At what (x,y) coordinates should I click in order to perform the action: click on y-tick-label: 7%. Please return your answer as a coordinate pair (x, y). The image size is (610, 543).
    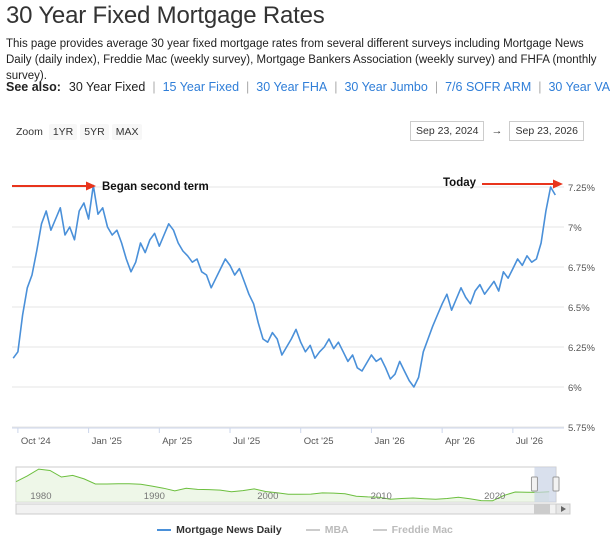
    Looking at the image, I should click on (575, 228).